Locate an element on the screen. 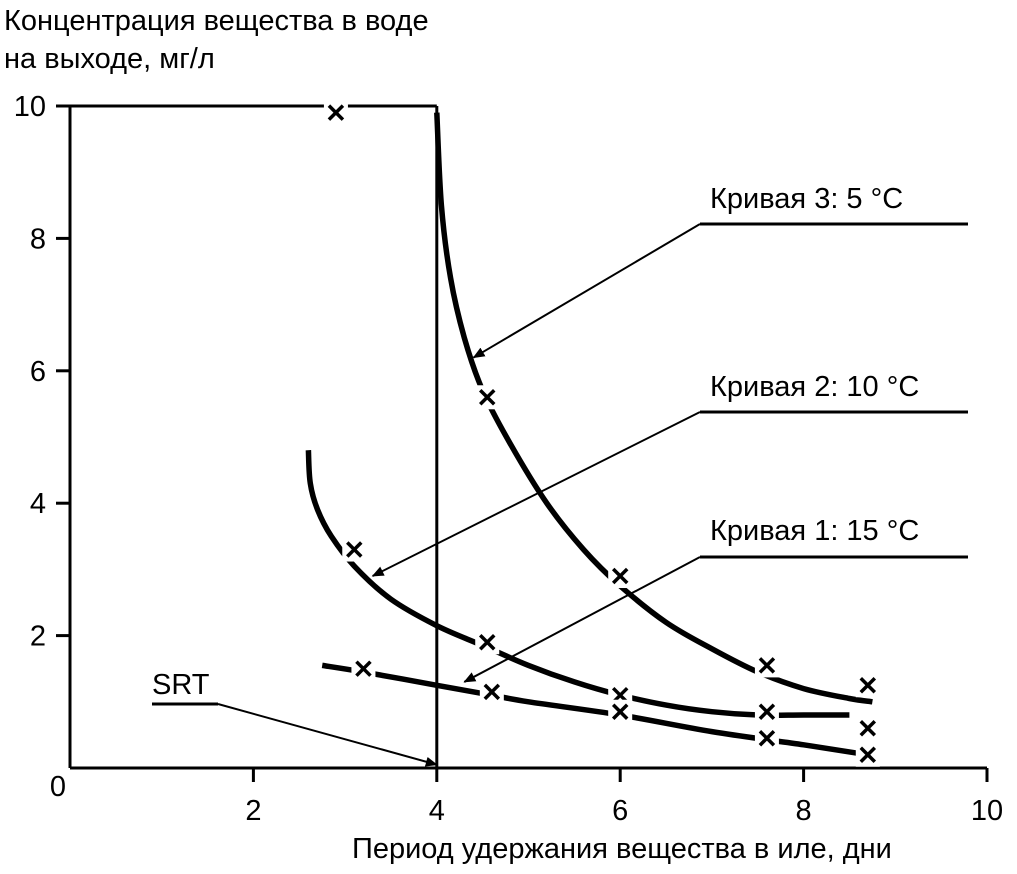 This screenshot has width=1017, height=874. x-tick-label-10: 10 is located at coordinates (987, 811).